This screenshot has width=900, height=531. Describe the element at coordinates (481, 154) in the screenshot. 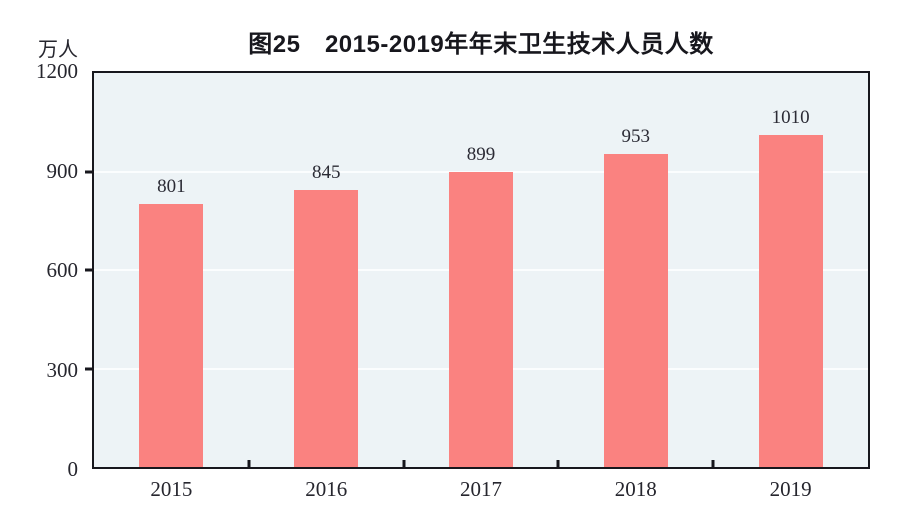

I see `bar-value-label-2017: 899` at that location.